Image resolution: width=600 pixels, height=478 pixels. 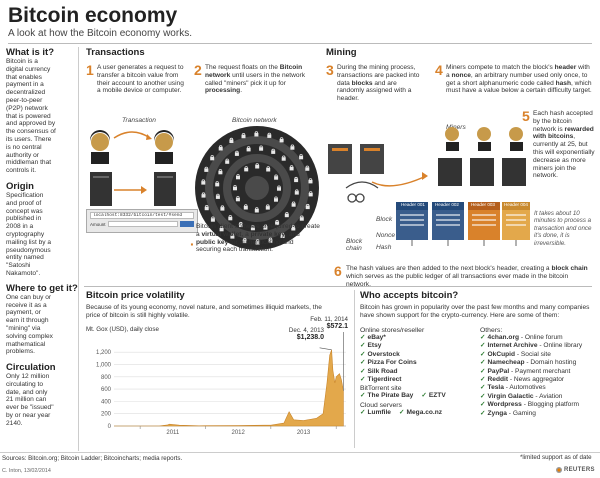 What do you see at coordinates (29, 336) in the screenshot?
I see `text-line: solving complex` at bounding box center [29, 336].